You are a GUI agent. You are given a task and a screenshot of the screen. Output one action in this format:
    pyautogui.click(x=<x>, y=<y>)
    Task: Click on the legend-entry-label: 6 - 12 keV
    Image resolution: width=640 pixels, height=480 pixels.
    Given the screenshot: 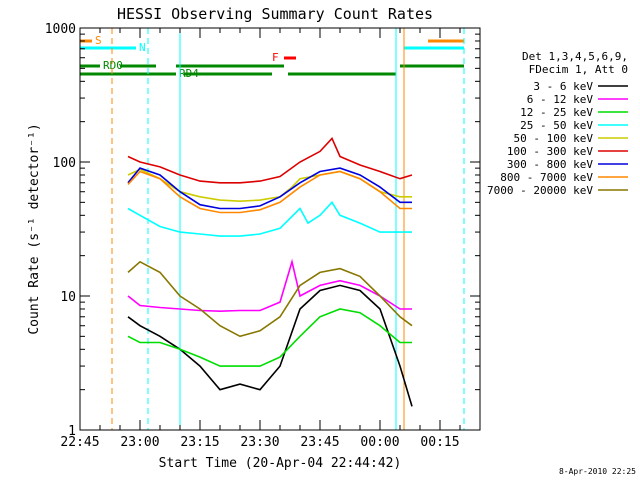 What is the action you would take?
    pyautogui.click(x=560, y=99)
    